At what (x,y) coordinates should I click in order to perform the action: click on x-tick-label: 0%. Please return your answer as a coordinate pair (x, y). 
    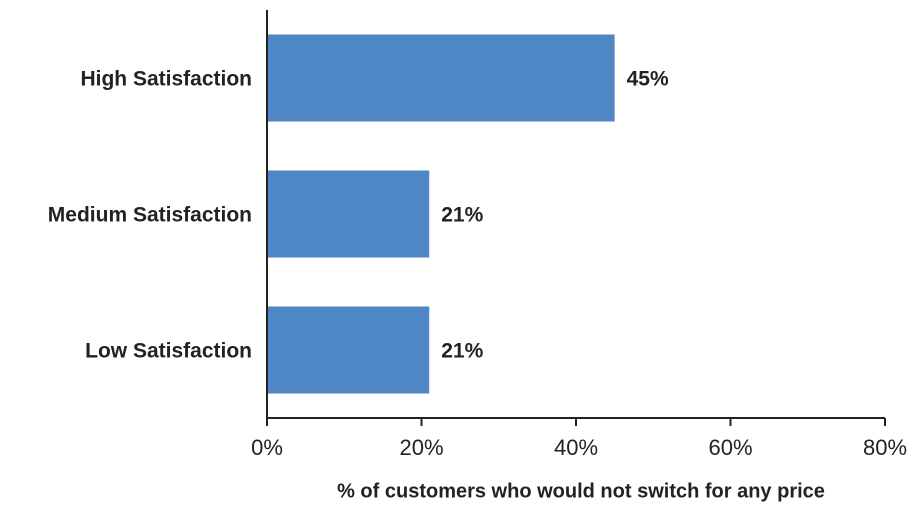
    Looking at the image, I should click on (267, 447).